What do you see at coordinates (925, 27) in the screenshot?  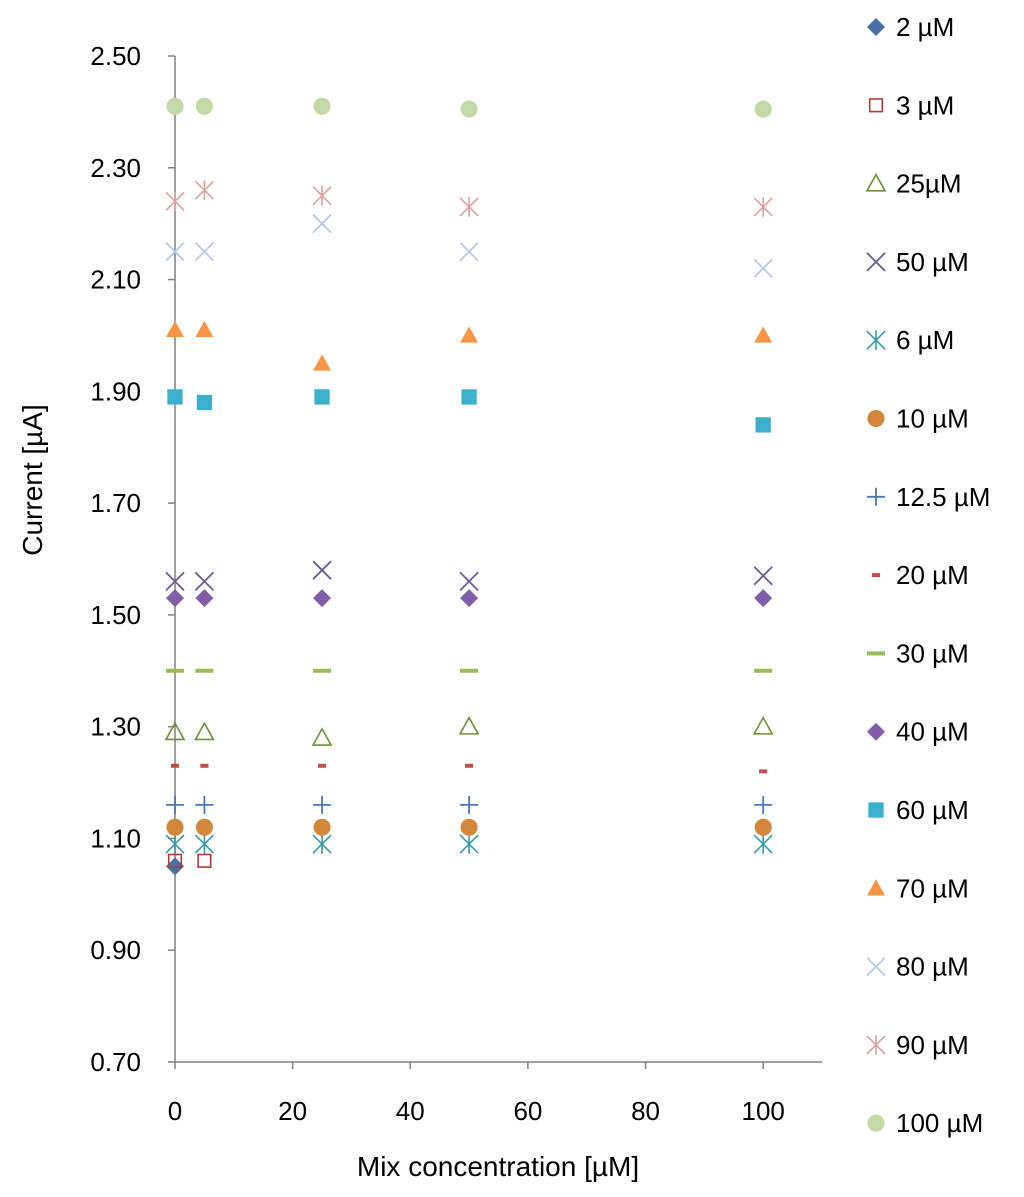 I see `legend-label: 2 µM` at bounding box center [925, 27].